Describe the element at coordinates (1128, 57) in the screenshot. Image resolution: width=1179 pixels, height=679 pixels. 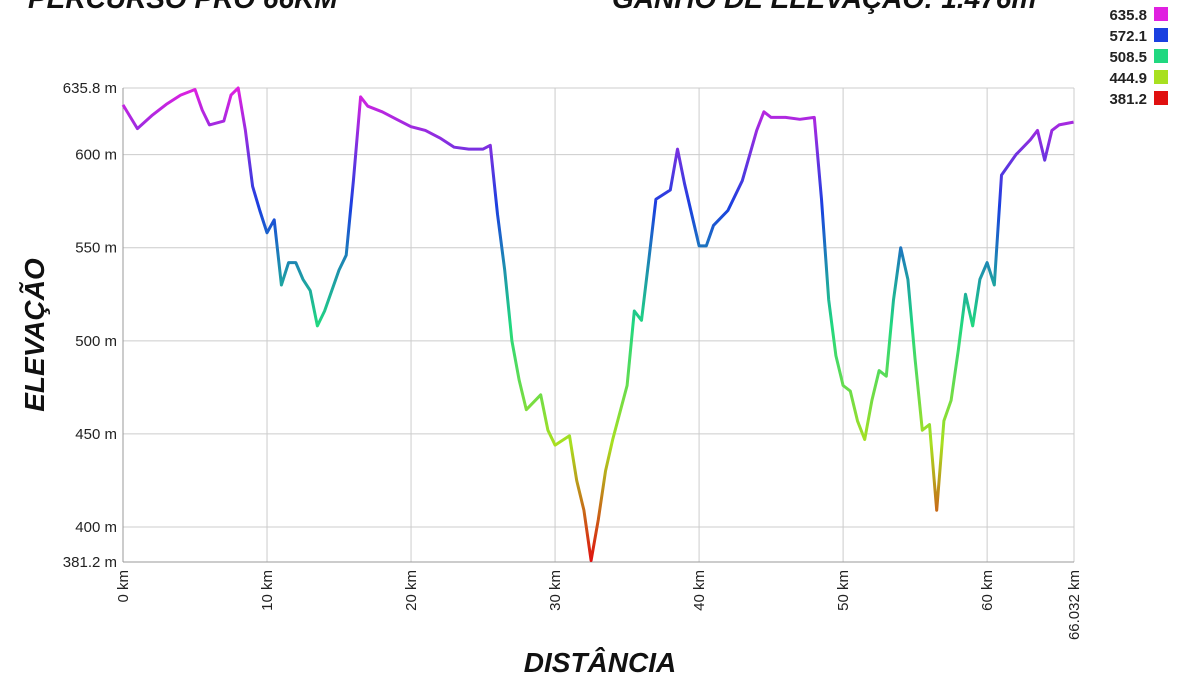
I see `legend-label: 508.5` at that location.